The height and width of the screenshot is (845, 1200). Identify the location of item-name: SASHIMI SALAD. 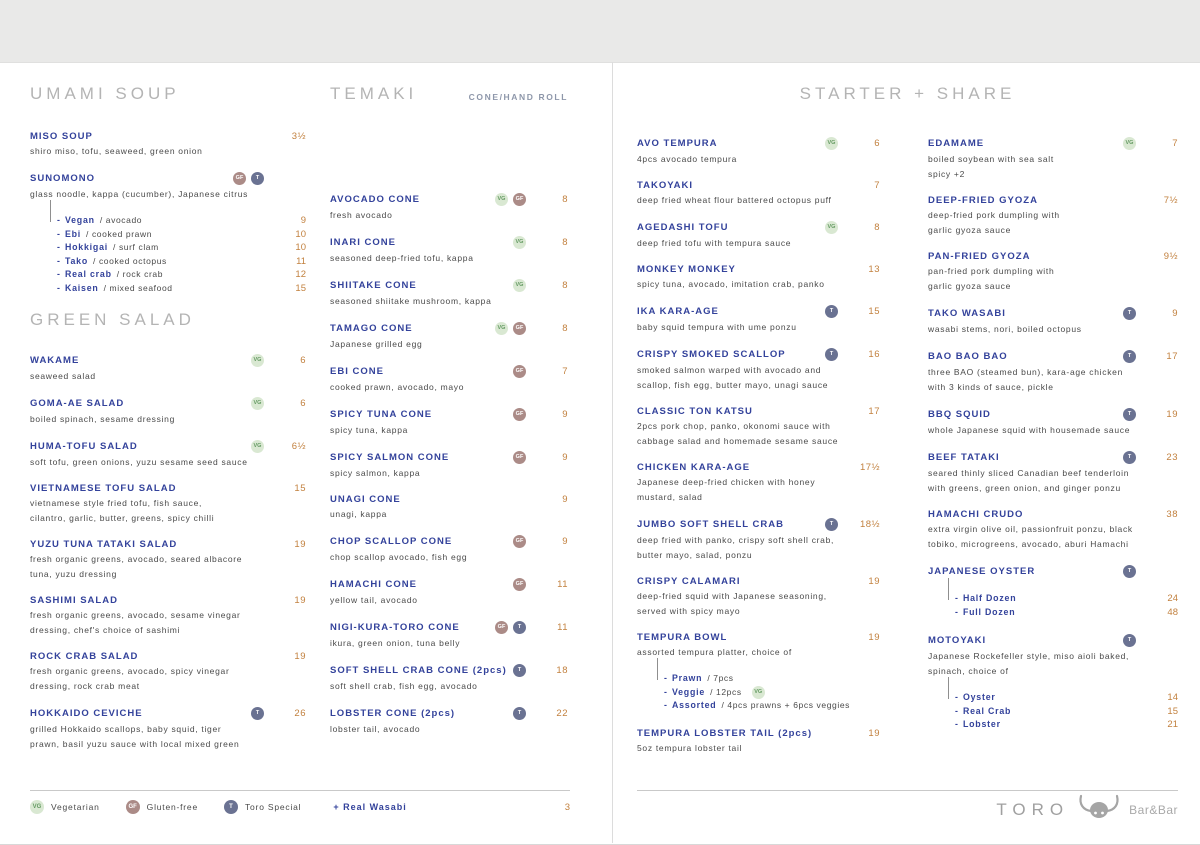
(74, 600).